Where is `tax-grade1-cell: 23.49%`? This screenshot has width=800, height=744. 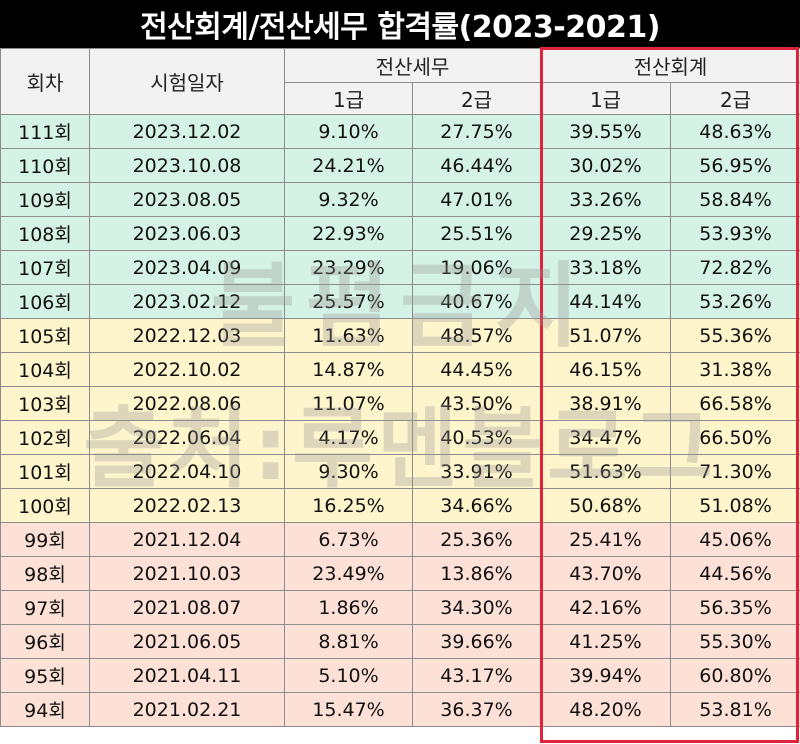
tax-grade1-cell: 23.49% is located at coordinates (348, 573).